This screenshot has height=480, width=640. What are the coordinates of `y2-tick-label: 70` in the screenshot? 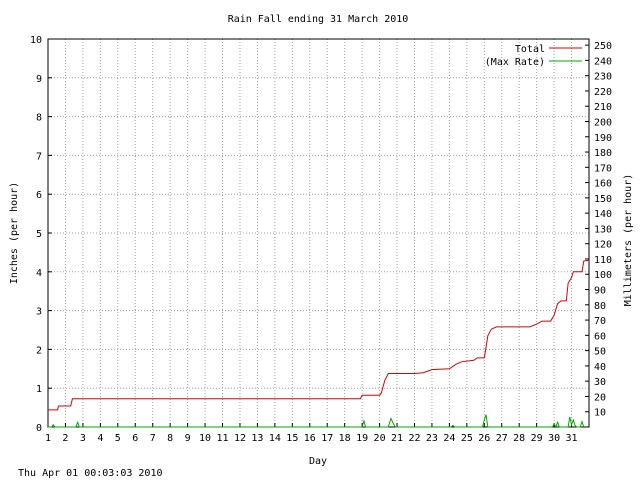 It's located at (600, 321).